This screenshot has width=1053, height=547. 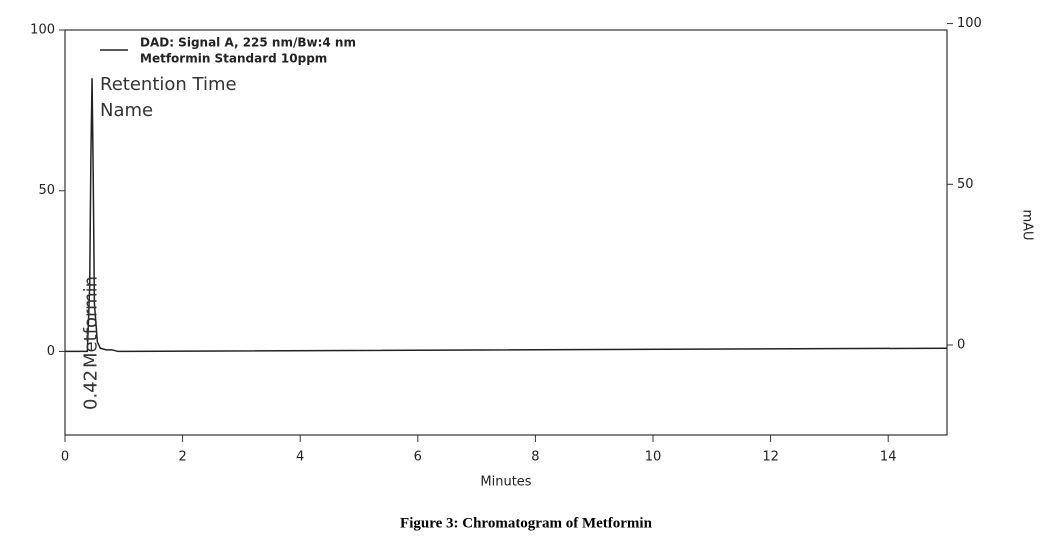 What do you see at coordinates (182, 457) in the screenshot?
I see `x-tick-label: 2` at bounding box center [182, 457].